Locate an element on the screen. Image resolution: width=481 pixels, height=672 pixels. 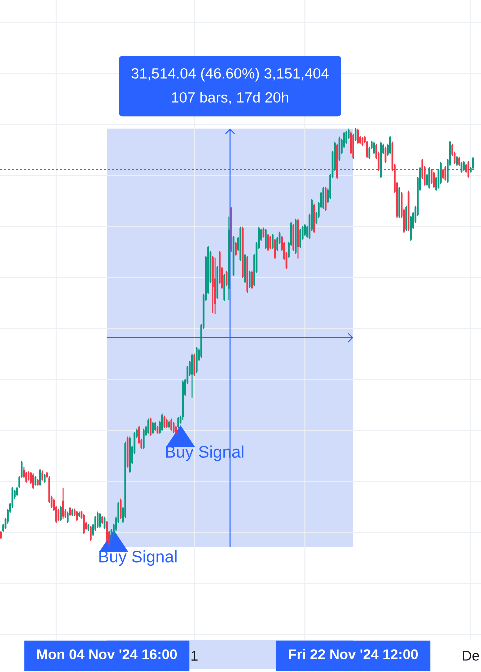
annotation: Buy Signal is located at coordinates (138, 558).